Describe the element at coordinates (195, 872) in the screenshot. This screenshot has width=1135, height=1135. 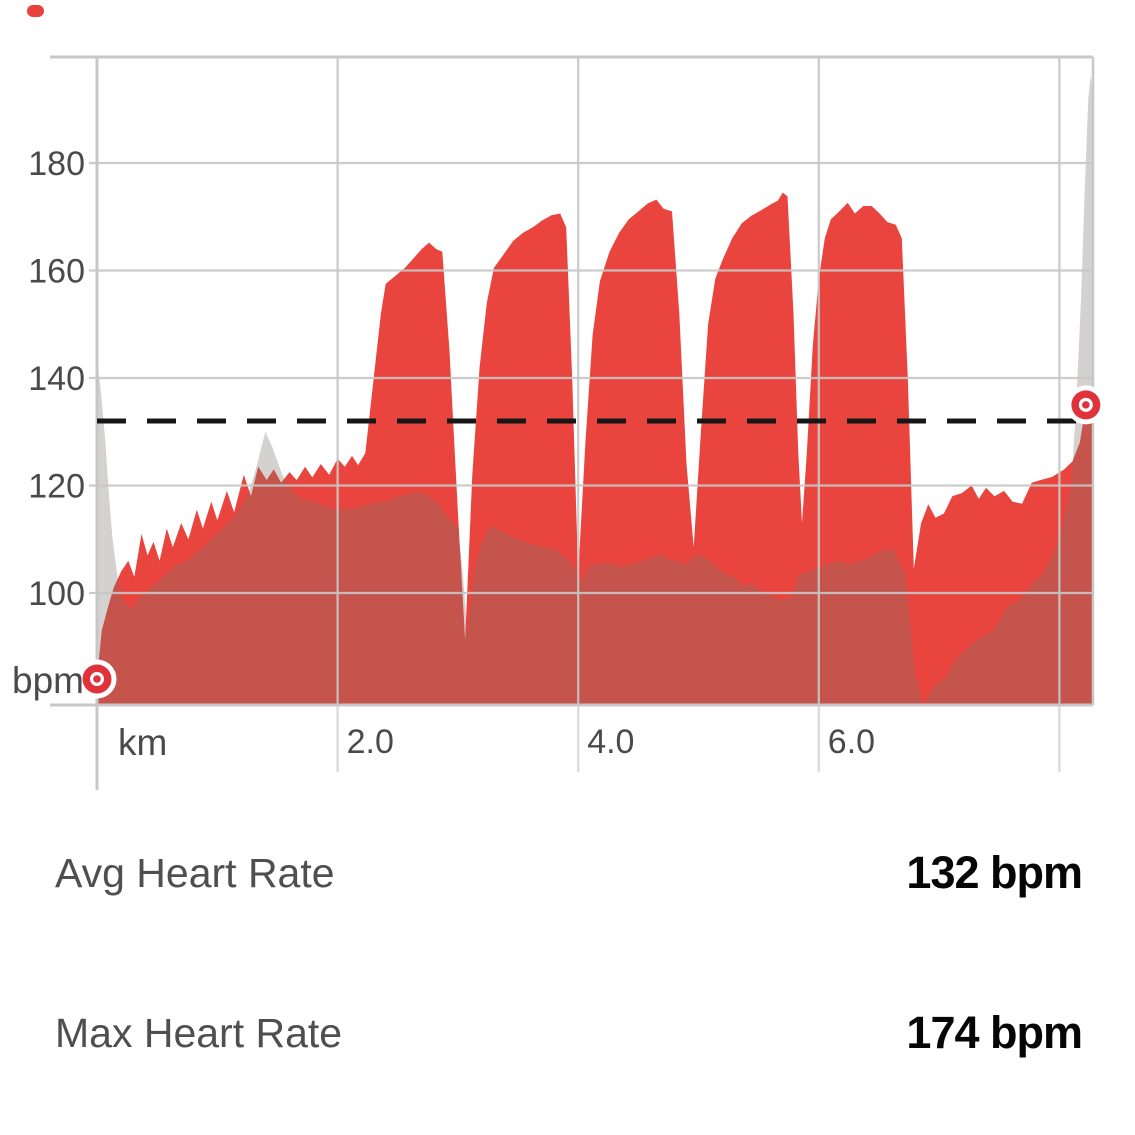
I see `avg-heart-rate-label: Avg Heart Rate` at that location.